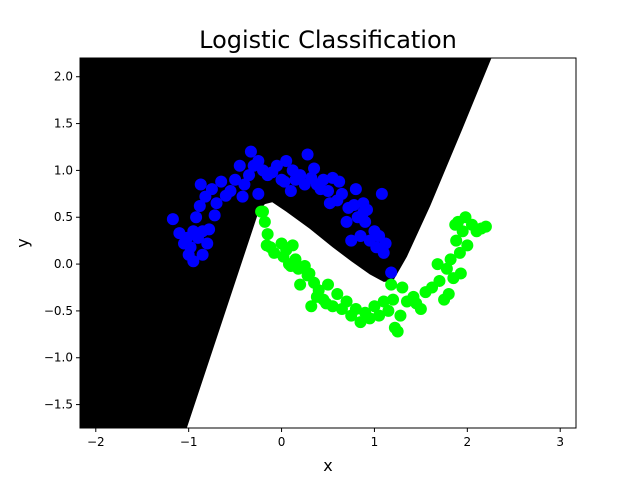  I want to click on x-tick-label: −1, so click(189, 442).